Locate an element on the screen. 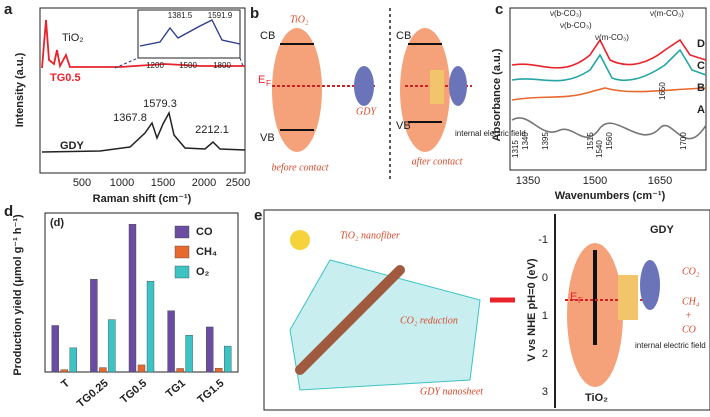 This screenshot has width=710, height=417. label: e is located at coordinates (258, 215).